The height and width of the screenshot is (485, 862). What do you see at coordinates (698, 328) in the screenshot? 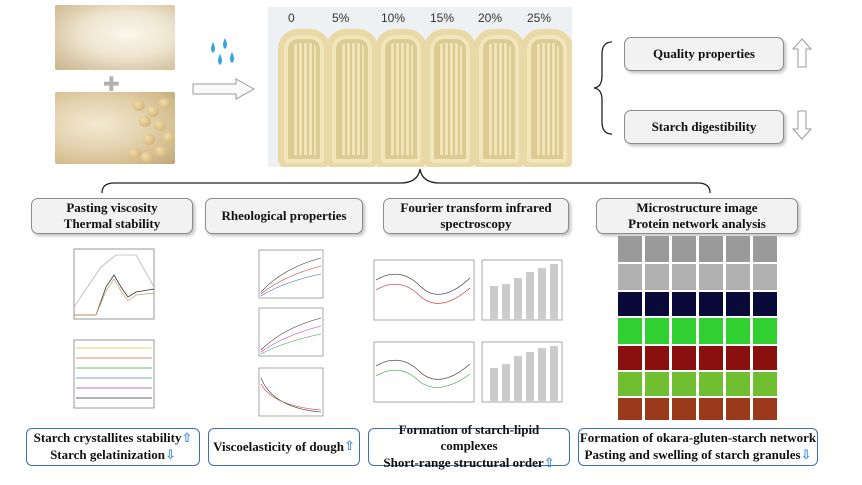
I see `microstructure-image-grid` at bounding box center [698, 328].